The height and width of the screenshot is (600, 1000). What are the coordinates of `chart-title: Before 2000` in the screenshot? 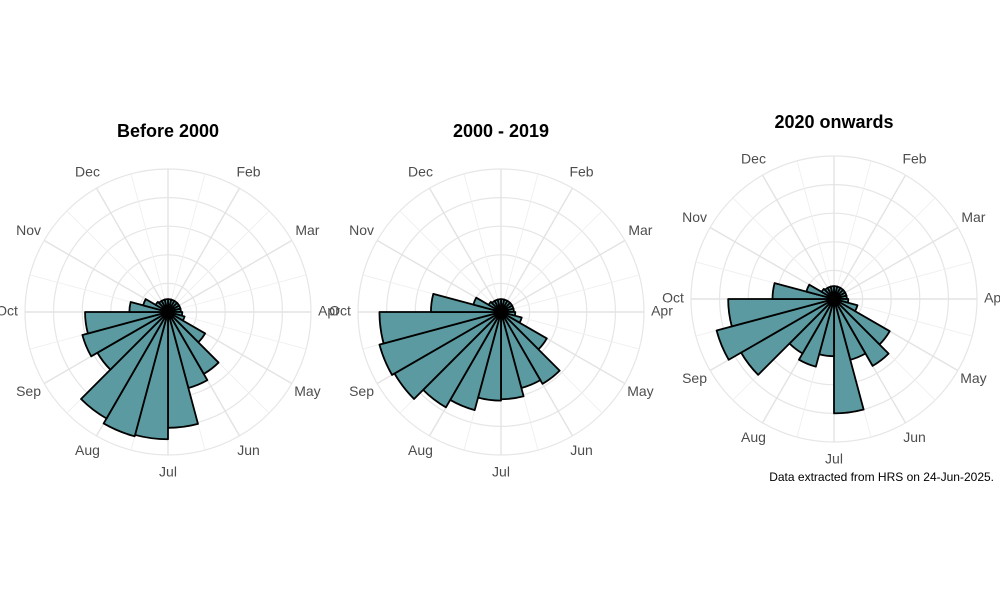 It's located at (168, 131).